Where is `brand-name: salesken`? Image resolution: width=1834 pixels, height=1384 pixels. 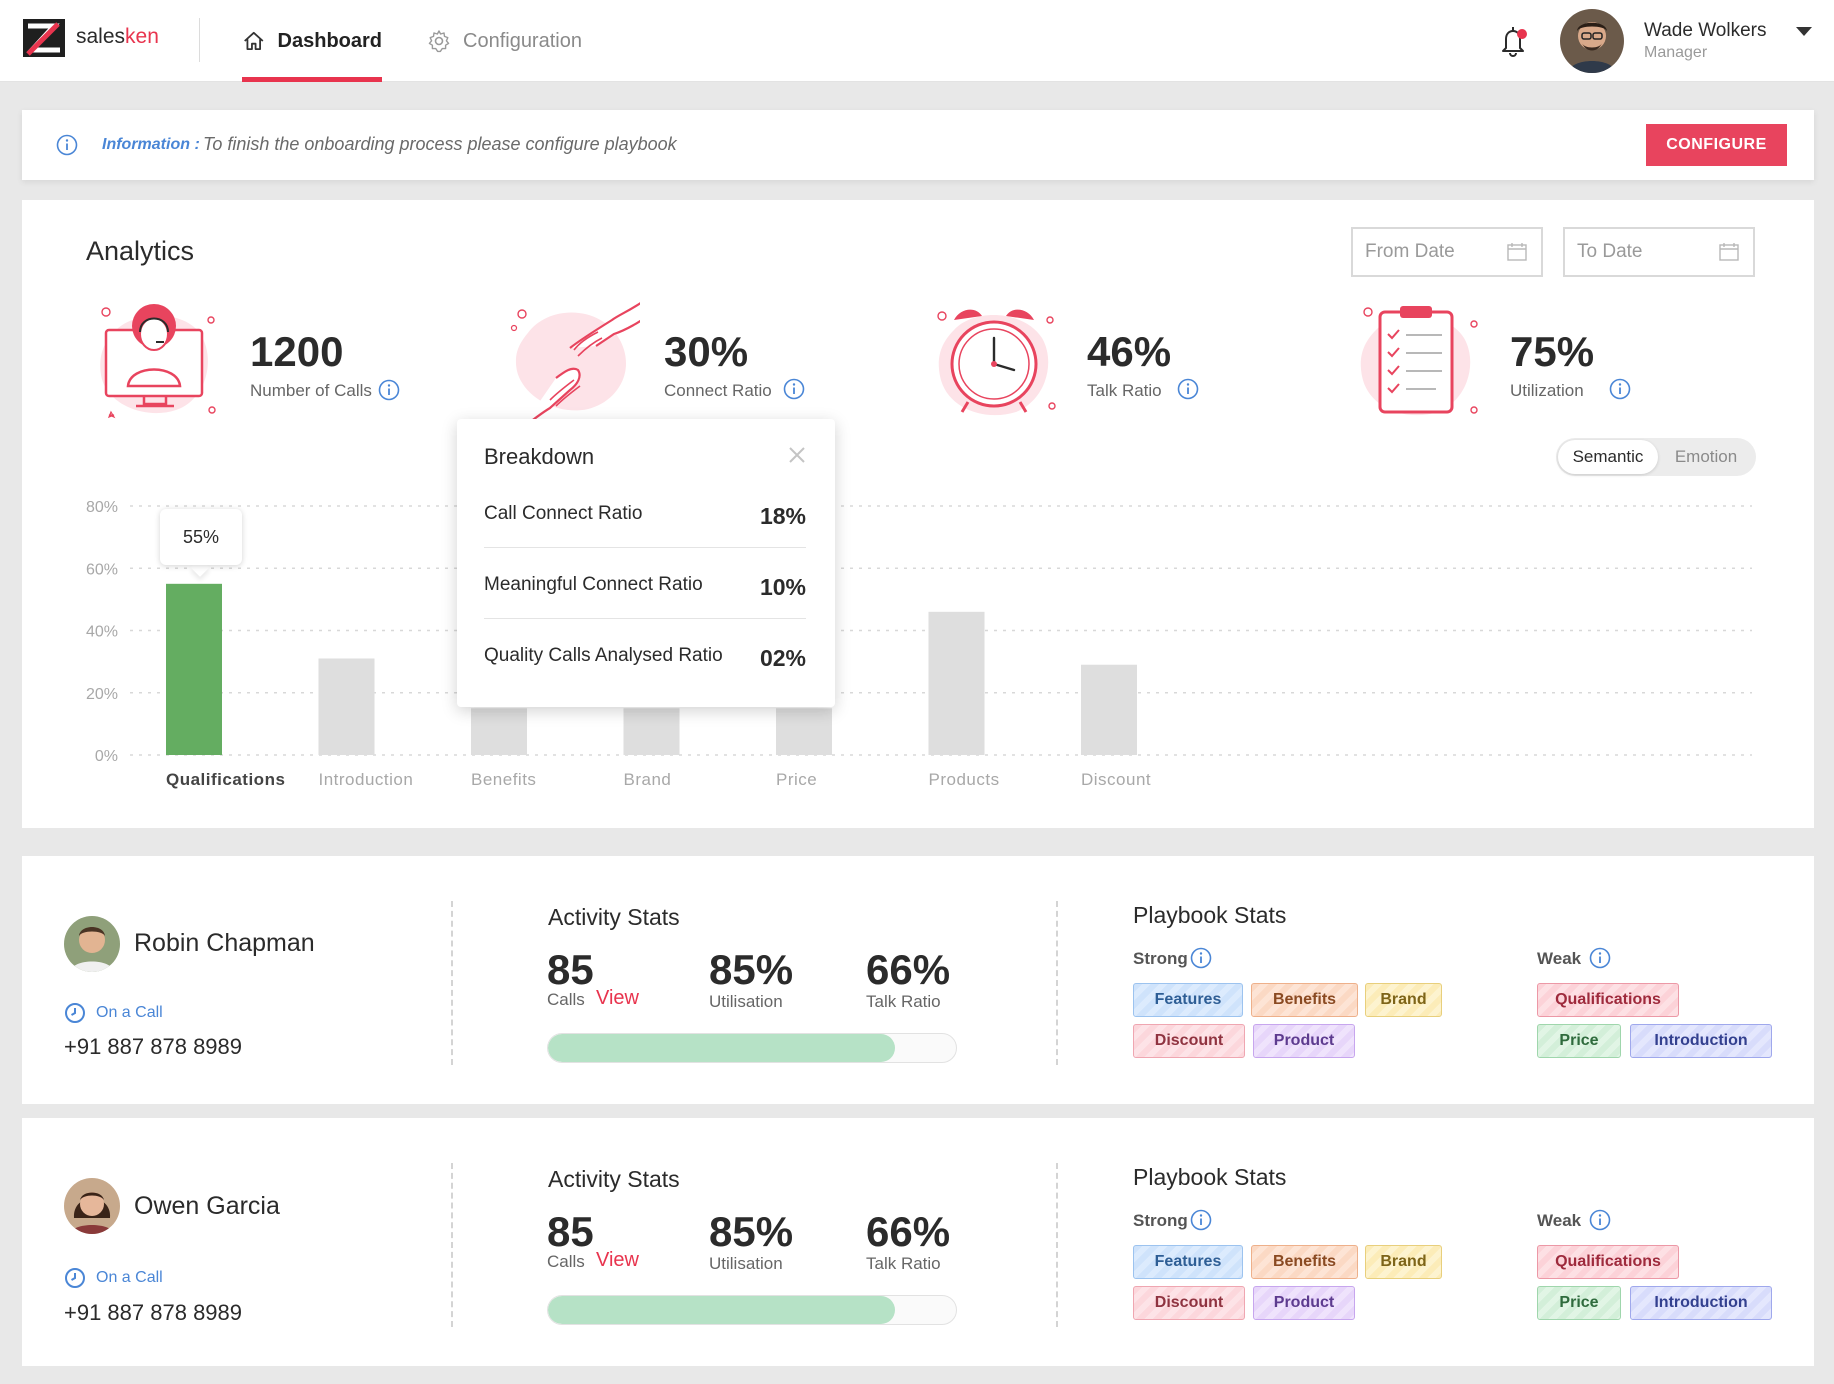 brand-name: salesken is located at coordinates (117, 37).